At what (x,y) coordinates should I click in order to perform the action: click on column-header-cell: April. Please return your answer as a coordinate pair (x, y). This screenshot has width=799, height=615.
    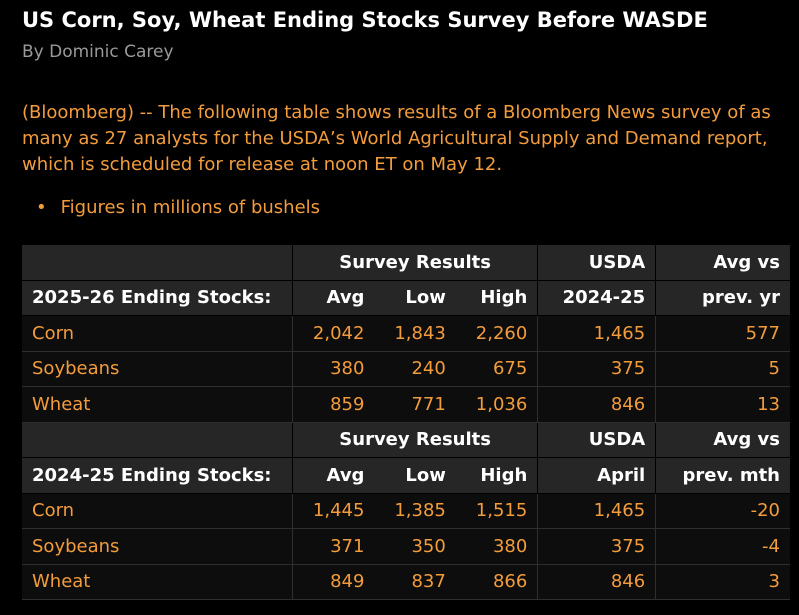
    Looking at the image, I should click on (596, 475).